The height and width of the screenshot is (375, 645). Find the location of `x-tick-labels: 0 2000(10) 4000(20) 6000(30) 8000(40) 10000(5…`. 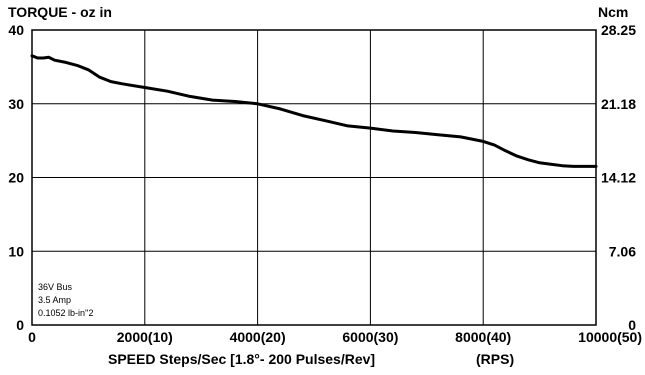

x-tick-labels: 0 2000(10) 4000(20) 6000(30) 8000(40) 10000(5… is located at coordinates (335, 337).